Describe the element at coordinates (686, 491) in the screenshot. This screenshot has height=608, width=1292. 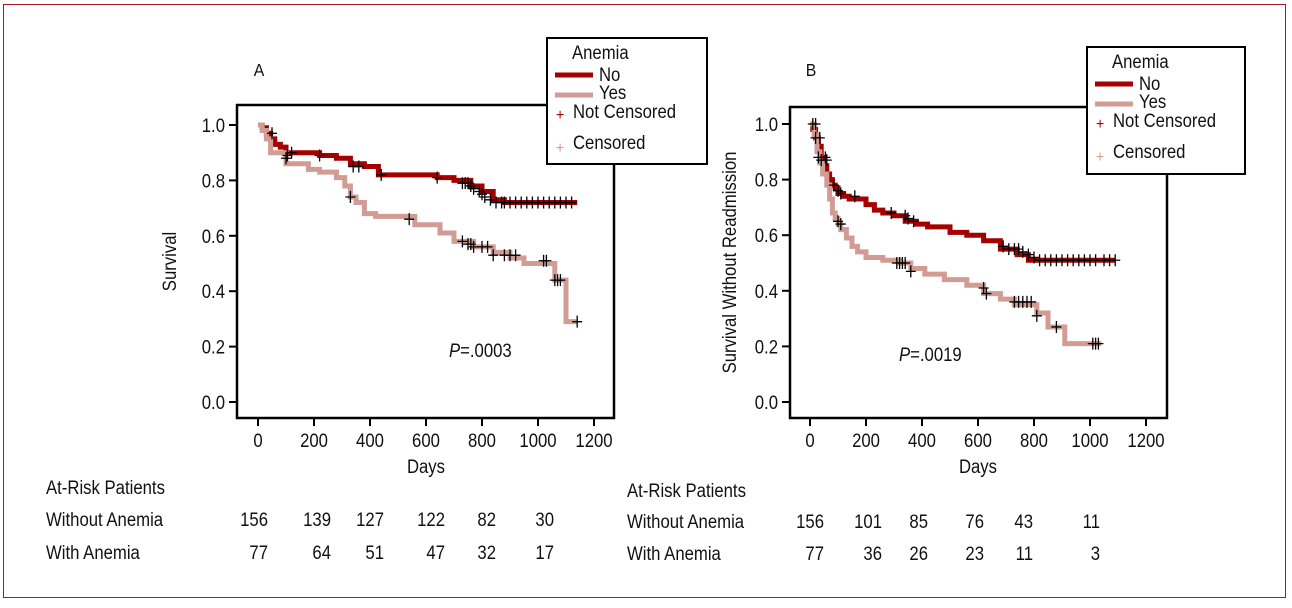
I see `at-risk-title-b: At-Risk Patients` at that location.